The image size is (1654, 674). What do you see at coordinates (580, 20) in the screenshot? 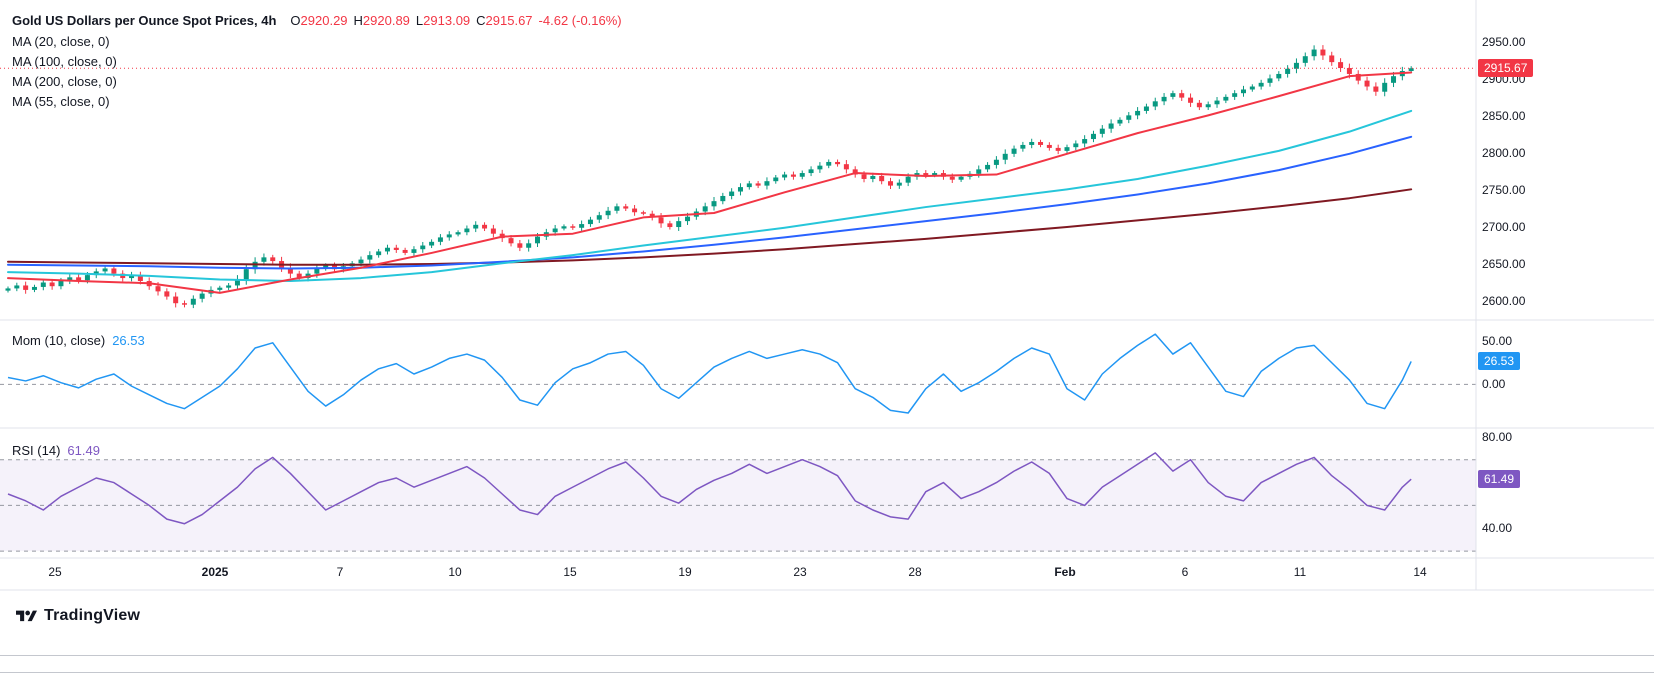
I see `change-value: -4.62 (-0.16%)` at bounding box center [580, 20].